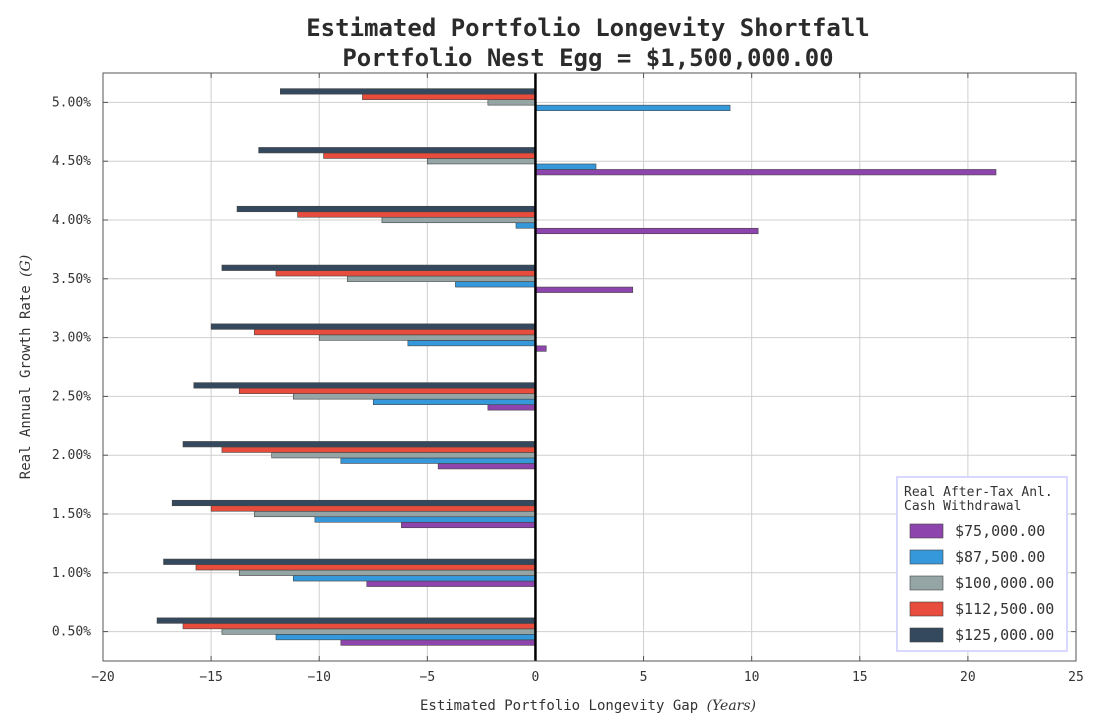 Image resolution: width=1119 pixels, height=727 pixels. I want to click on legend-label: $125,000.00, so click(1004, 635).